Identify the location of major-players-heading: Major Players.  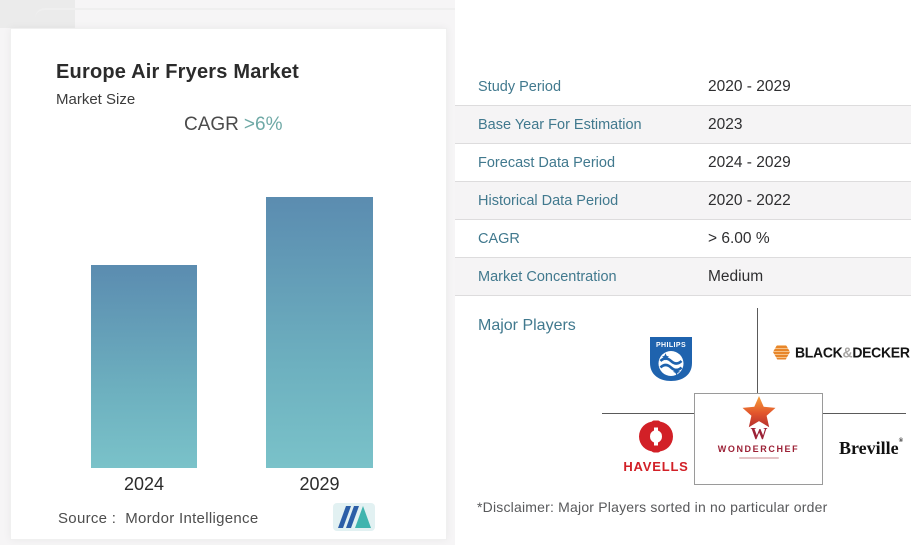
(527, 325).